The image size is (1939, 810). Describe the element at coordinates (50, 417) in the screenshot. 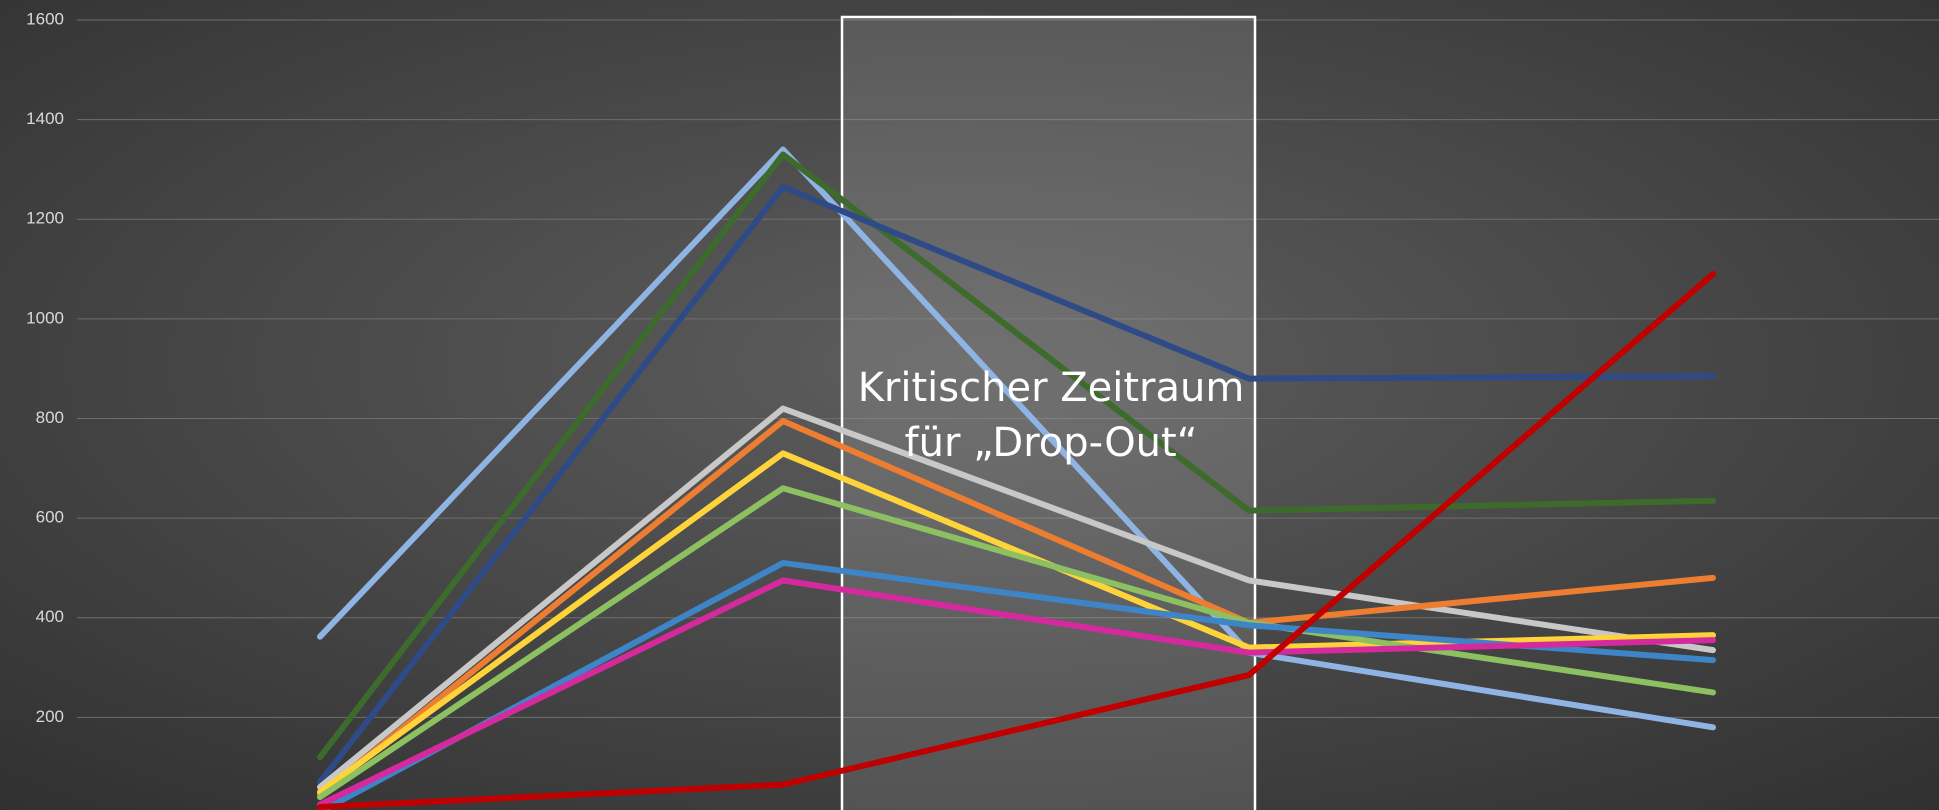

I see `y-tick-label: 800` at that location.